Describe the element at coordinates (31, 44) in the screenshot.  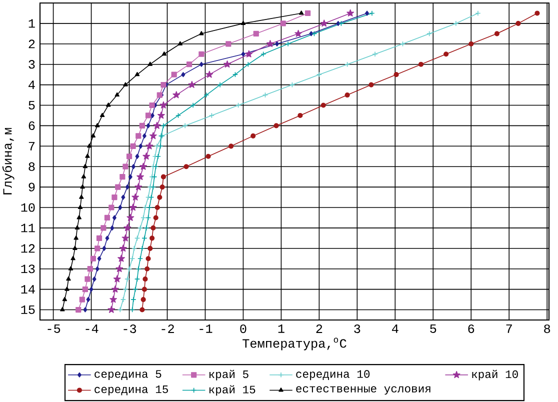
I see `y-tick-label: 2` at that location.